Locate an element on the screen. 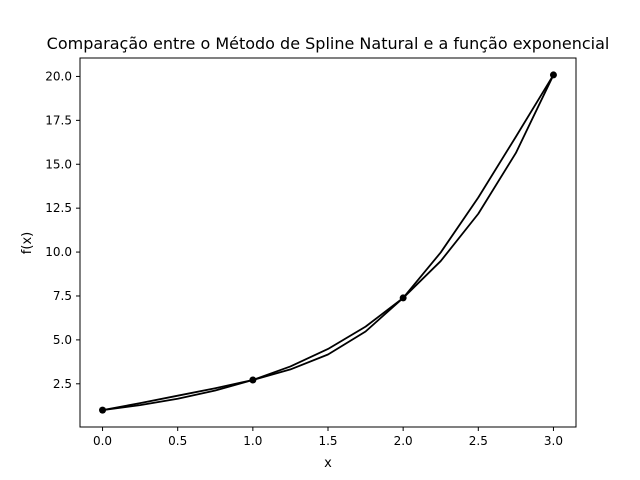 The width and height of the screenshot is (640, 480). x-tick-label: 2.0 is located at coordinates (403, 441).